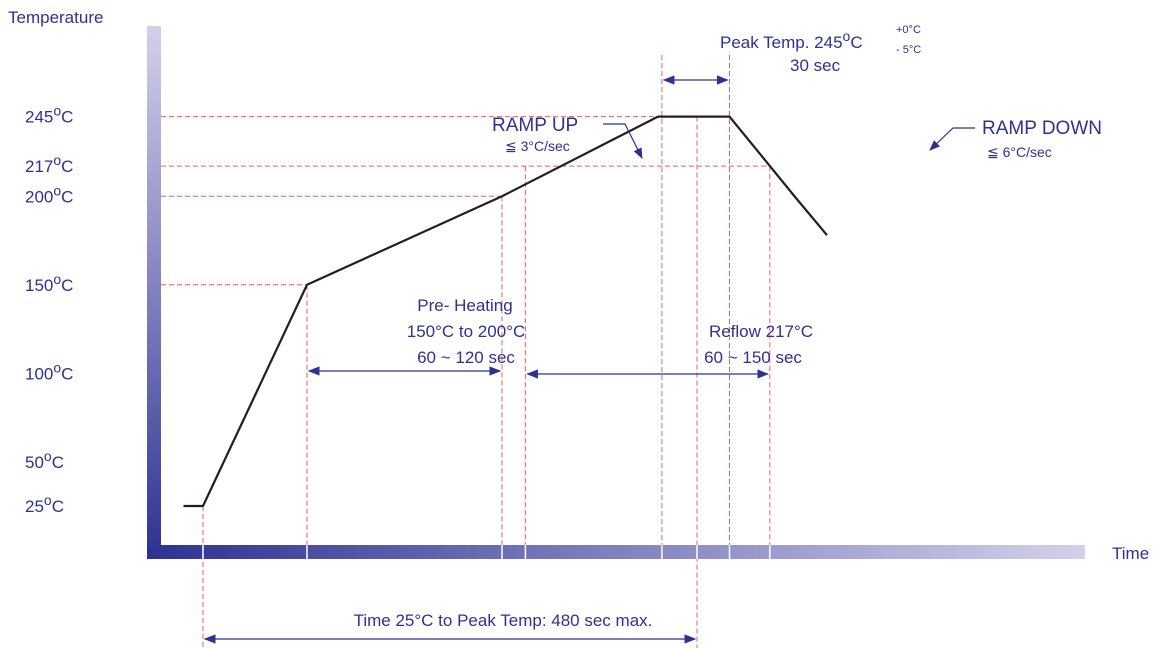 Image resolution: width=1170 pixels, height=648 pixels. What do you see at coordinates (55, 17) in the screenshot?
I see `y-axis-label: Temperature` at bounding box center [55, 17].